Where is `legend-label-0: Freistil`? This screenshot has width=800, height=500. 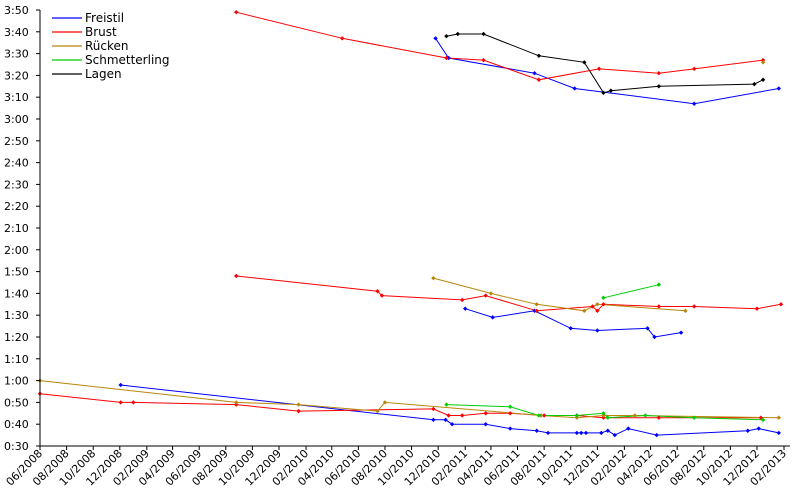 legend-label-0: Freistil is located at coordinates (104, 18).